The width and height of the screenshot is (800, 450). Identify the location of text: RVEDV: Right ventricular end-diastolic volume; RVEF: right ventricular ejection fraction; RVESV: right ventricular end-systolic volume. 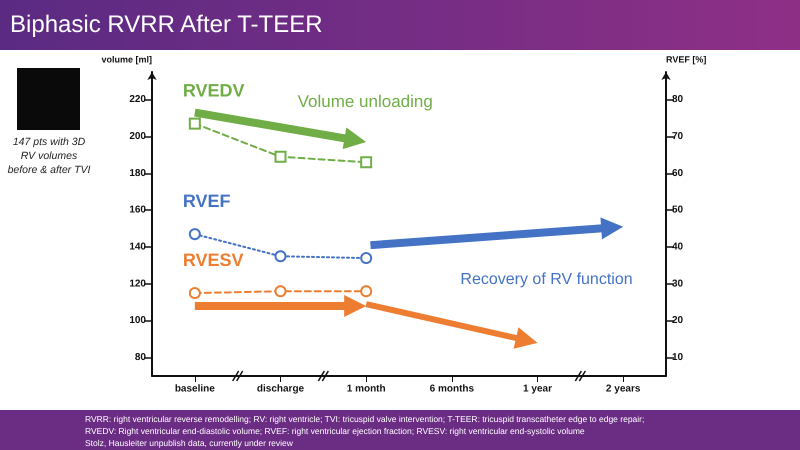
(335, 431).